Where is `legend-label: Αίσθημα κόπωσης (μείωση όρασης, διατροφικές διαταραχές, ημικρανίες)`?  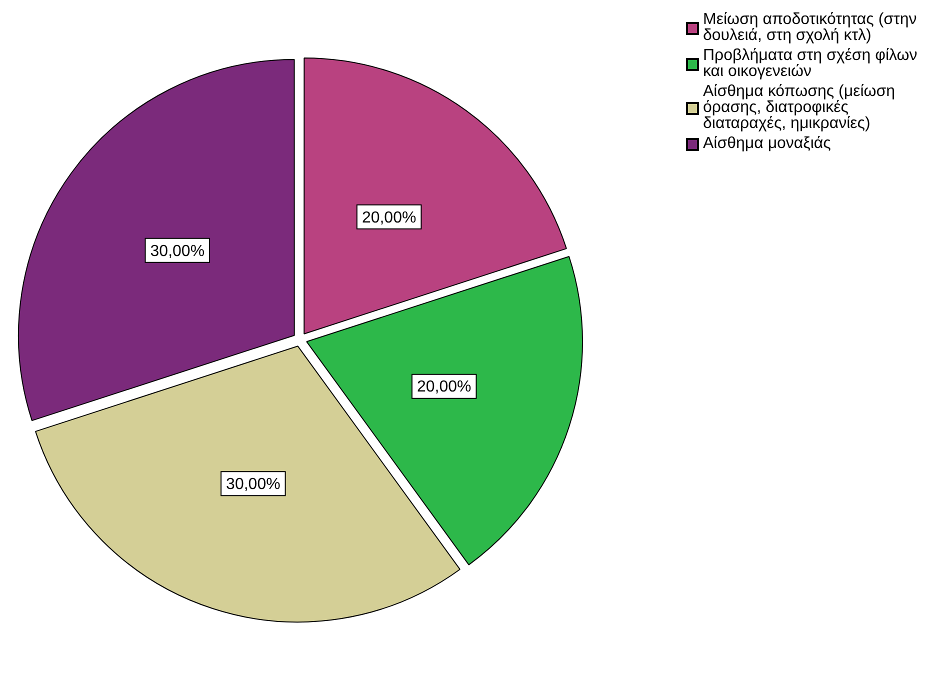
legend-label: Αίσθημα κόπωσης (μείωση όρασης, διατροφικές διαταραχές, ημικρανίες) is located at coordinates (799, 107).